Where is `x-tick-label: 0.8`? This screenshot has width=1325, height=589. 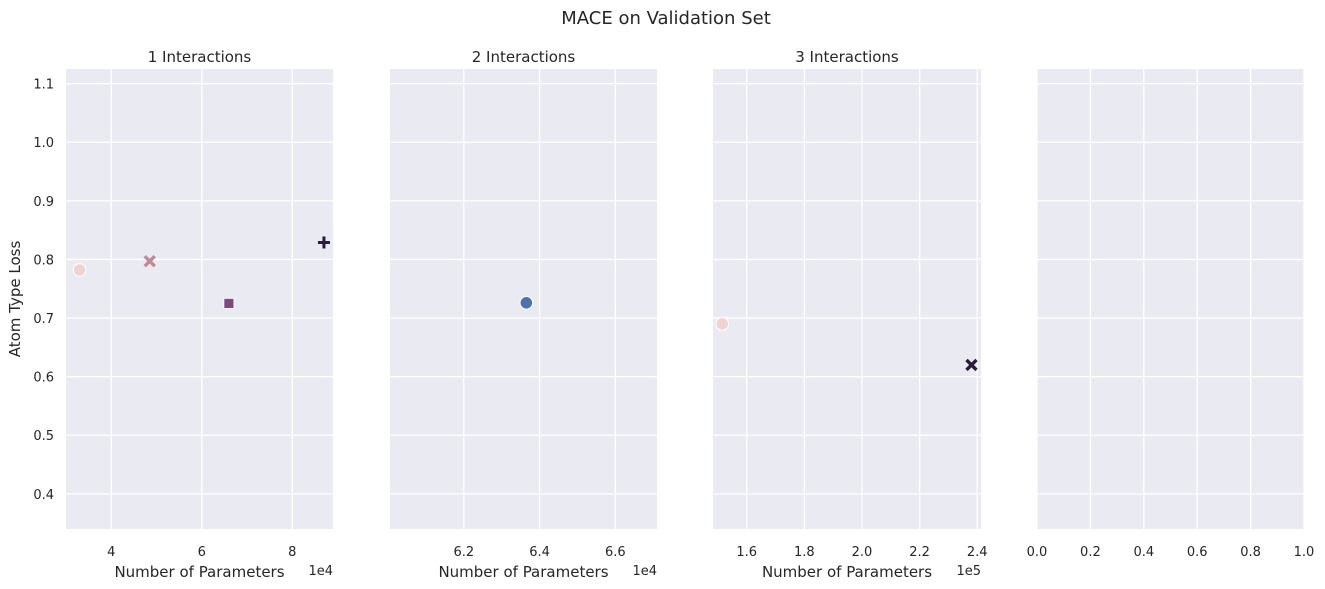
x-tick-label: 0.8 is located at coordinates (1250, 552).